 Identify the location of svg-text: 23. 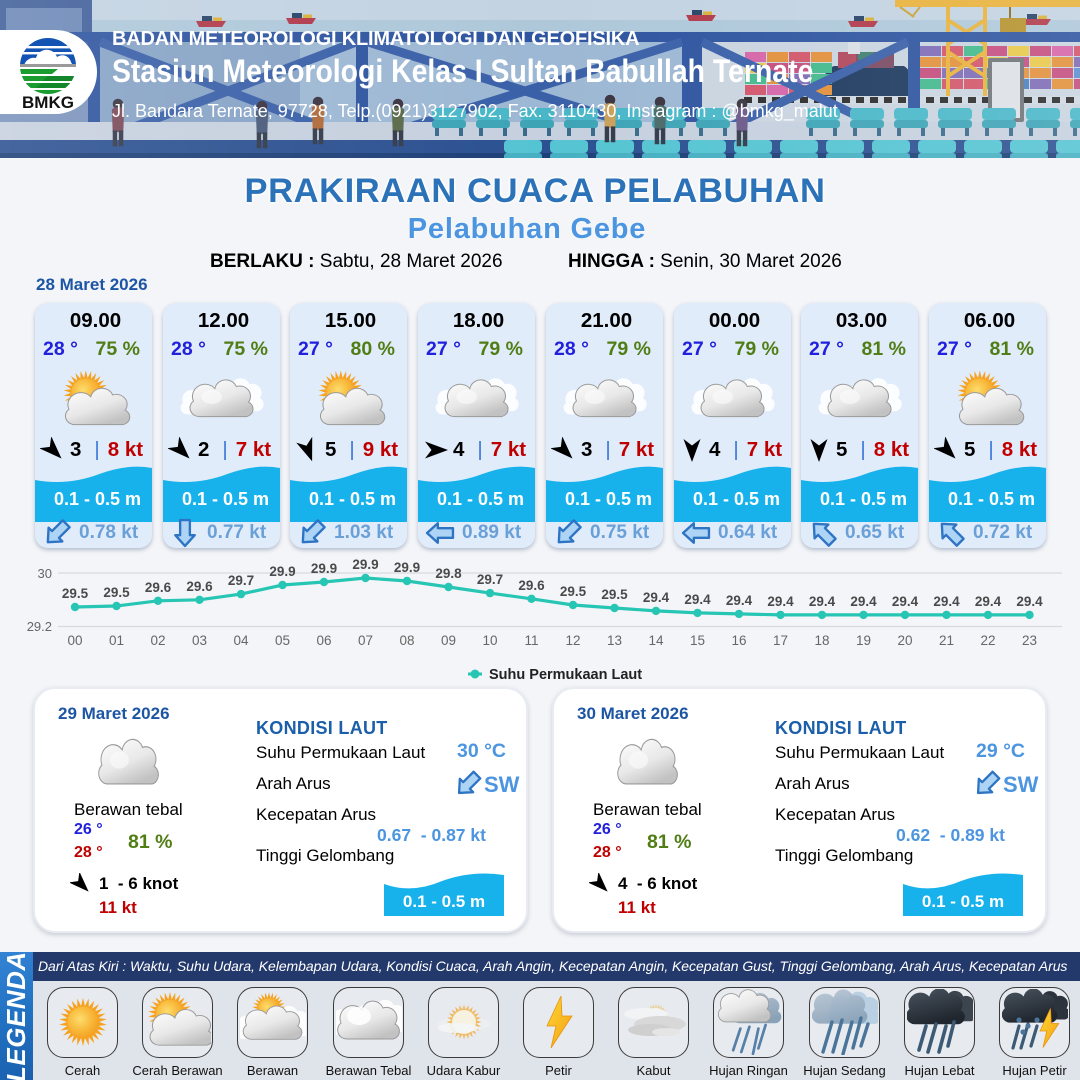
(1029, 640).